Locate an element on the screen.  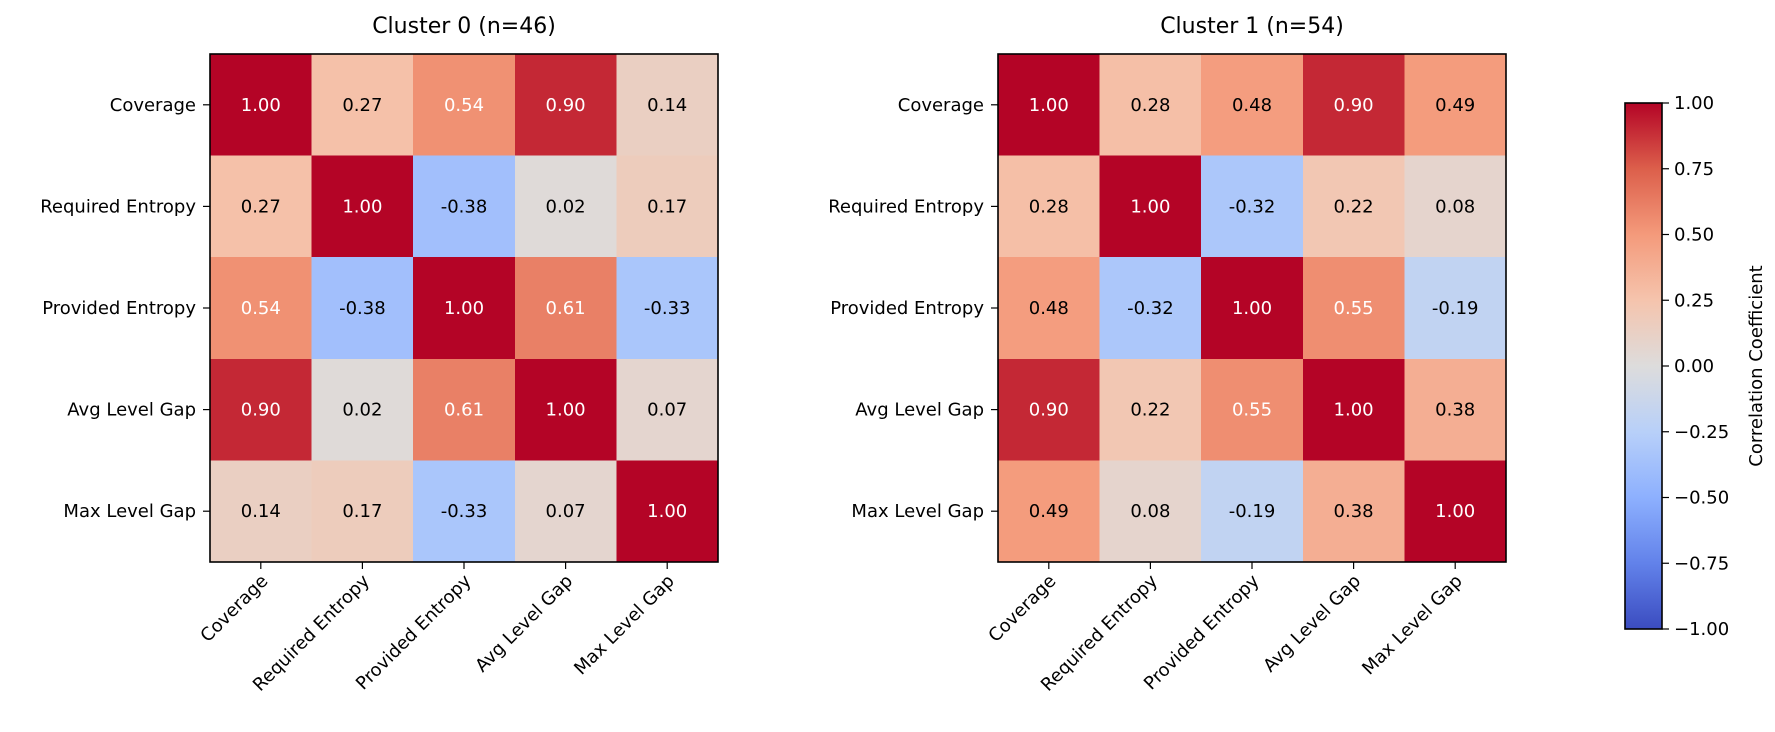
cluster-1-cell-label-r4-c0: 0.49 is located at coordinates (1049, 511).